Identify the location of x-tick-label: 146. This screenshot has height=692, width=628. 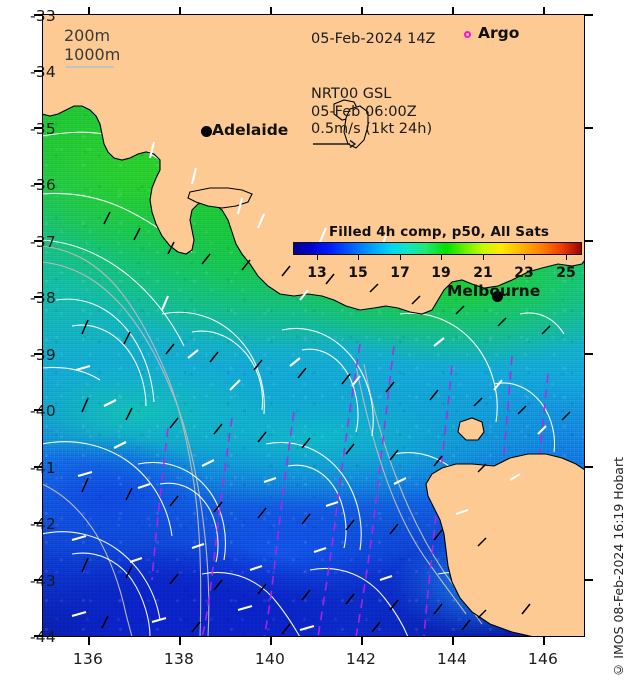
(543, 659).